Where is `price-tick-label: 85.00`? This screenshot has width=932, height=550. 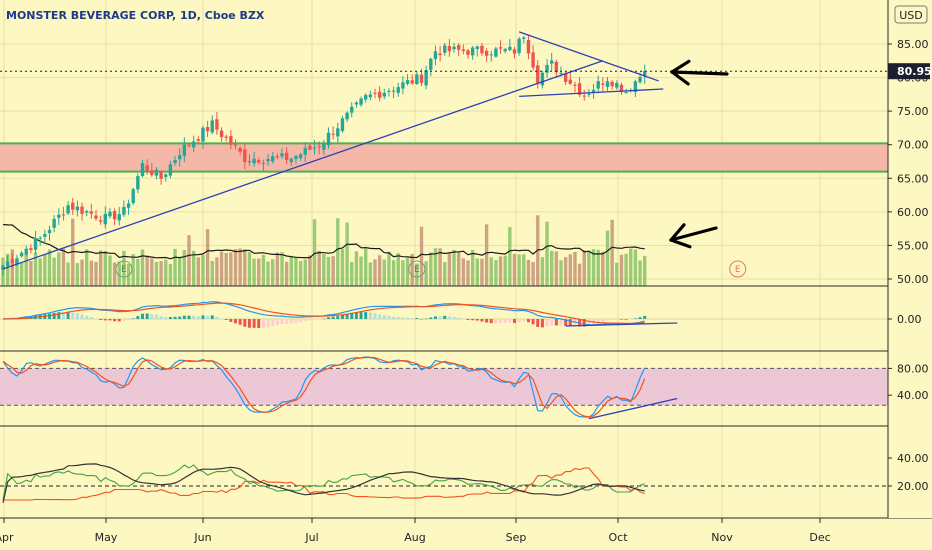
price-tick-label: 85.00 is located at coordinates (913, 44).